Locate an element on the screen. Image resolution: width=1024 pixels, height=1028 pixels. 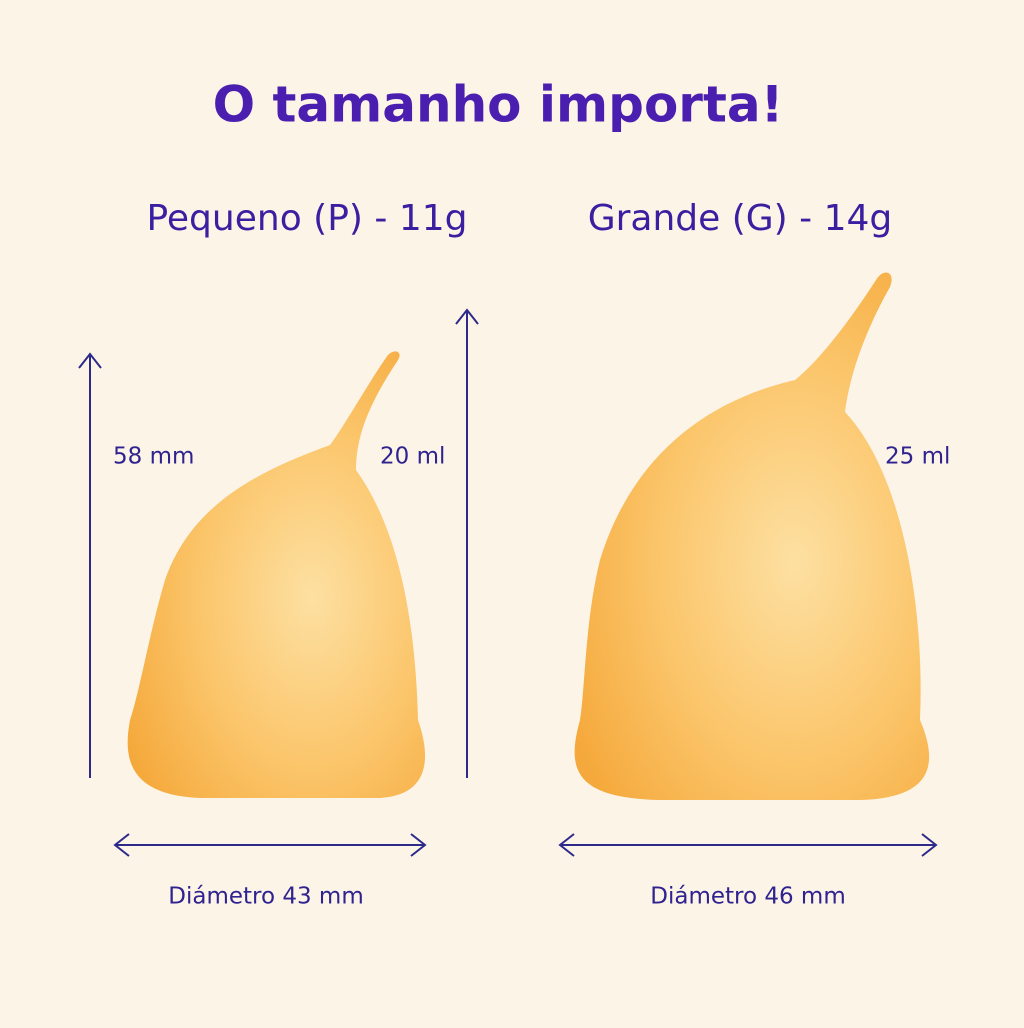
volume-label: 20 ml is located at coordinates (412, 457).